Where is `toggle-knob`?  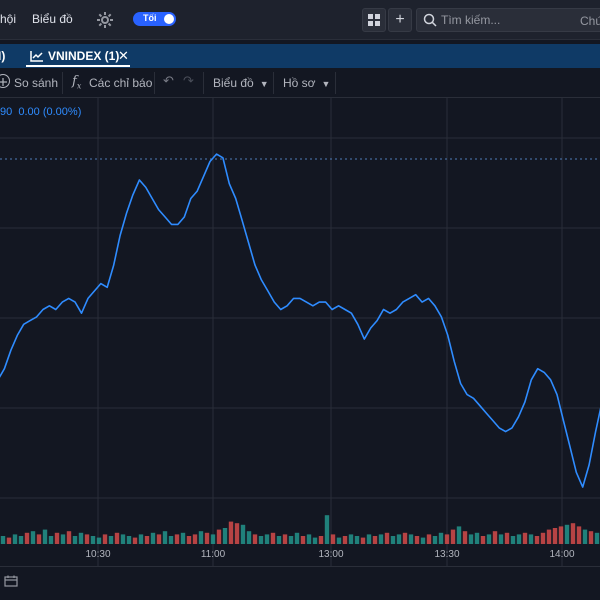 toggle-knob is located at coordinates (169, 19).